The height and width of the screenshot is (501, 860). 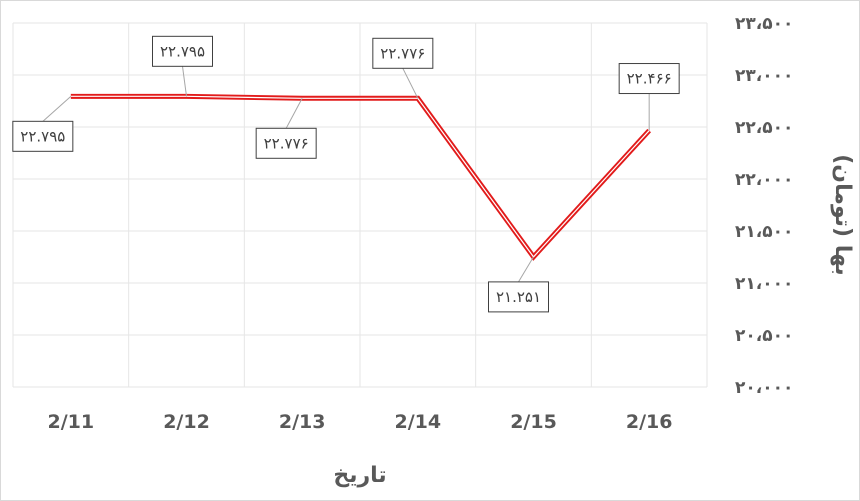 What do you see at coordinates (533, 422) in the screenshot?
I see `x-tick-label: 2/15` at bounding box center [533, 422].